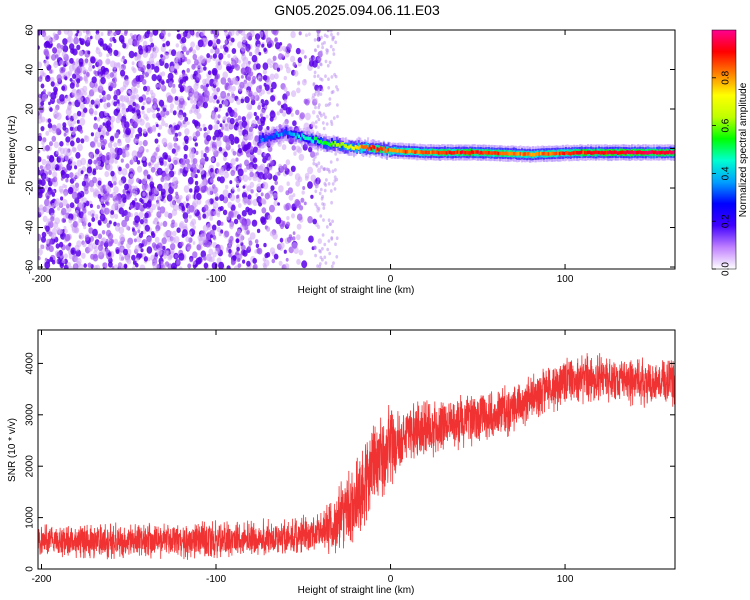  I want to click on colorbar-tick-label: 0.2, so click(726, 221).